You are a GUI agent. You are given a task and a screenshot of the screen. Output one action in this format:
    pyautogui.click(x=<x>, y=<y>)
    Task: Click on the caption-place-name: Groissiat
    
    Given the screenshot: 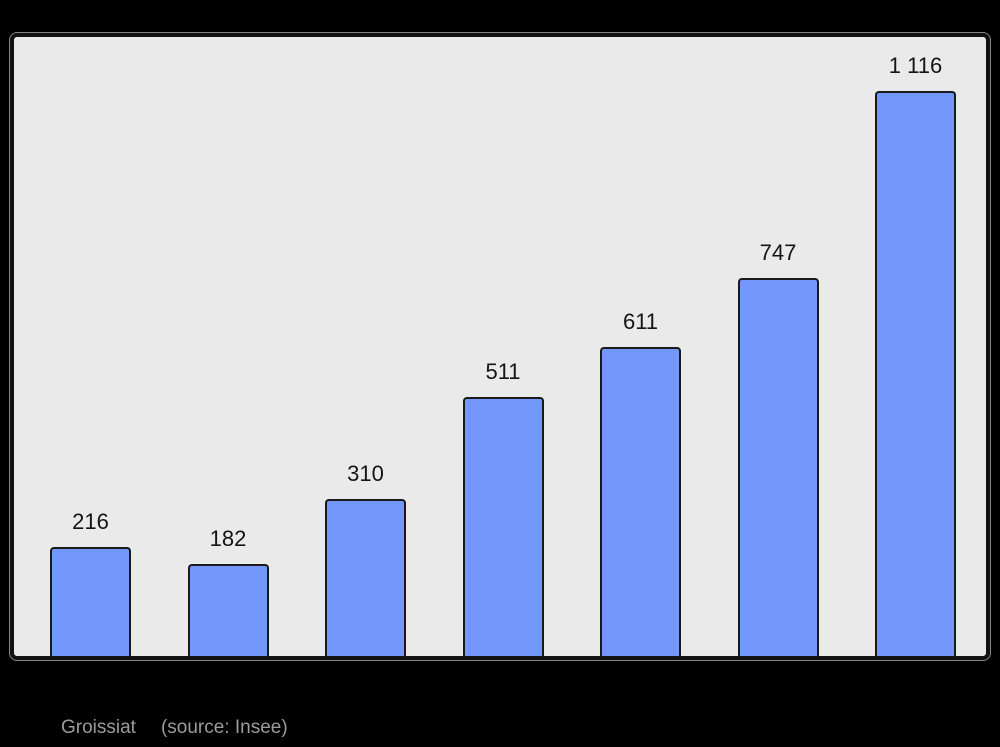 What is the action you would take?
    pyautogui.click(x=98, y=727)
    